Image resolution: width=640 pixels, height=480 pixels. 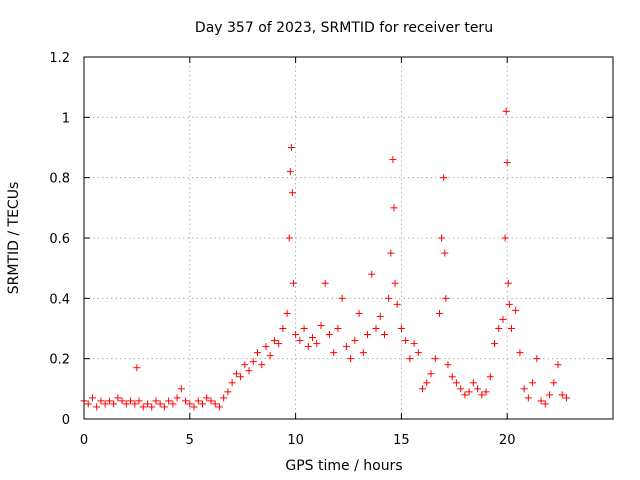 What do you see at coordinates (190, 440) in the screenshot?
I see `x-tick-label: 5` at bounding box center [190, 440].